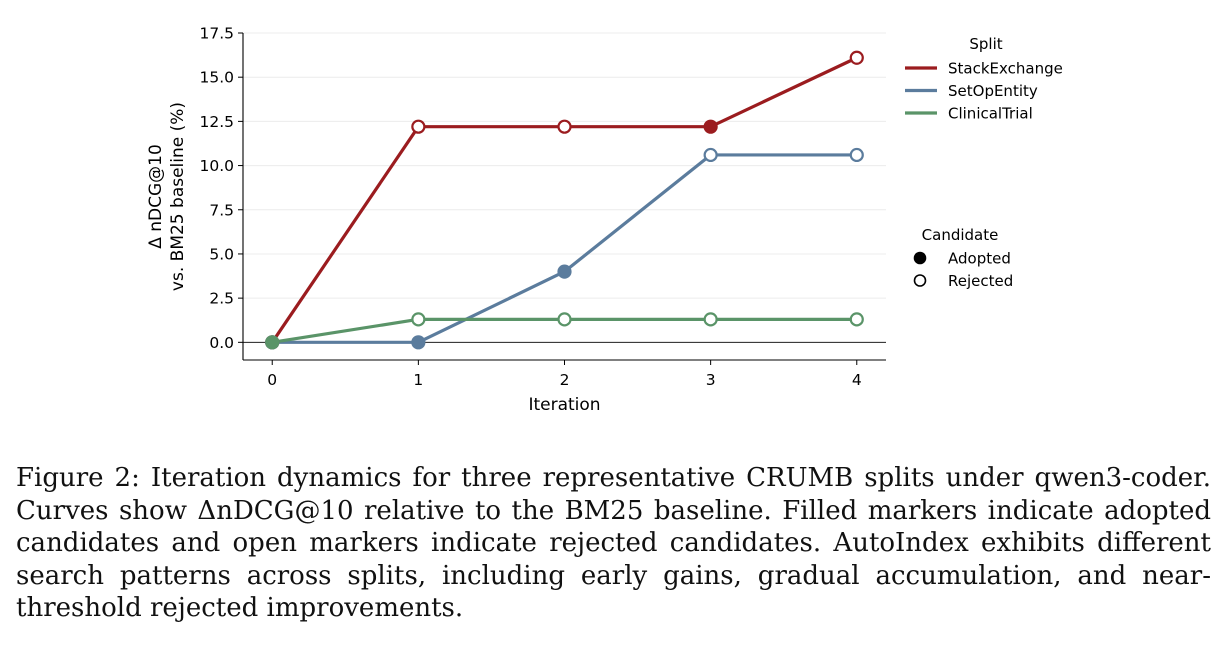  What do you see at coordinates (920, 258) in the screenshot?
I see `legend-adopted-marker` at bounding box center [920, 258].